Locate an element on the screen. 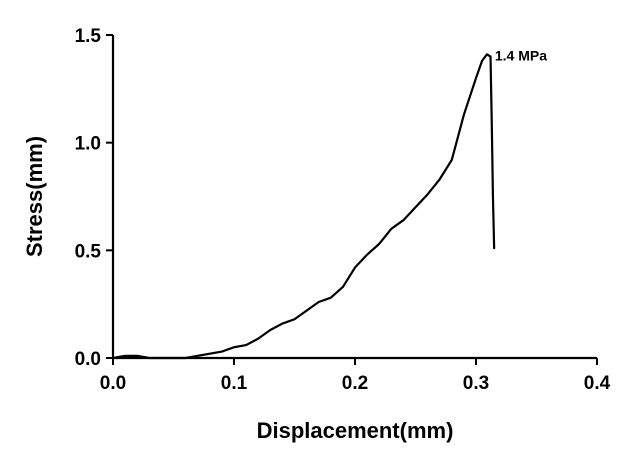 The width and height of the screenshot is (643, 460). y-tick-label: 1.5 is located at coordinates (88, 36).